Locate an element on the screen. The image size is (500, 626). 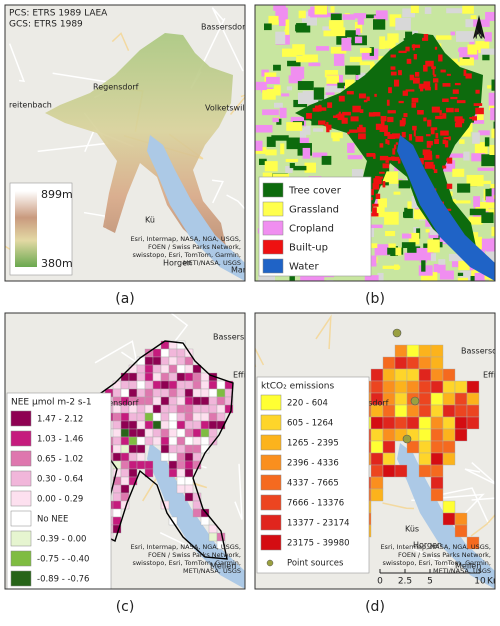
attribution: METI/NASA, USGS is located at coordinates (212, 571).